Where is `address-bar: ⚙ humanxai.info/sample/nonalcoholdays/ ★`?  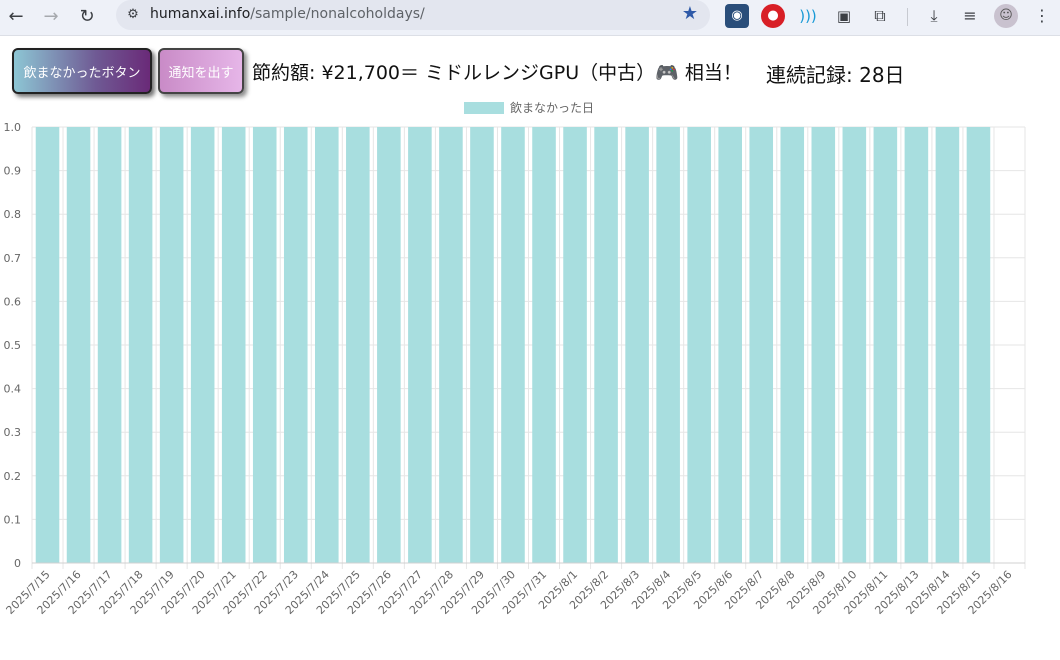
address-bar: ⚙ humanxai.info/sample/nonalcoholdays/ ★ is located at coordinates (413, 15).